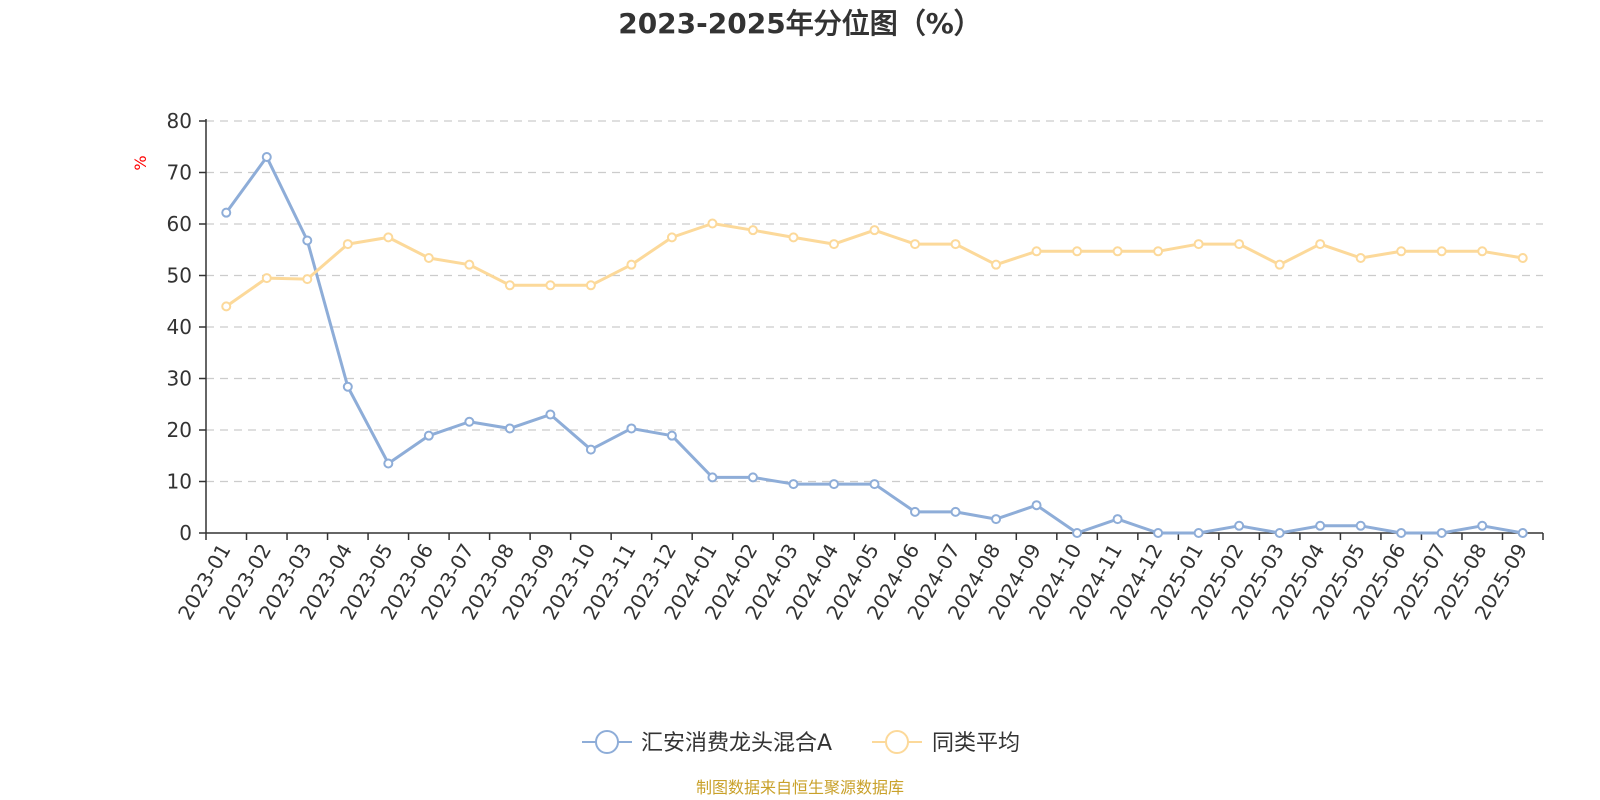 Image resolution: width=1600 pixels, height=800 pixels. Describe the element at coordinates (179, 276) in the screenshot. I see `y-axis-tick-label: 50` at that location.